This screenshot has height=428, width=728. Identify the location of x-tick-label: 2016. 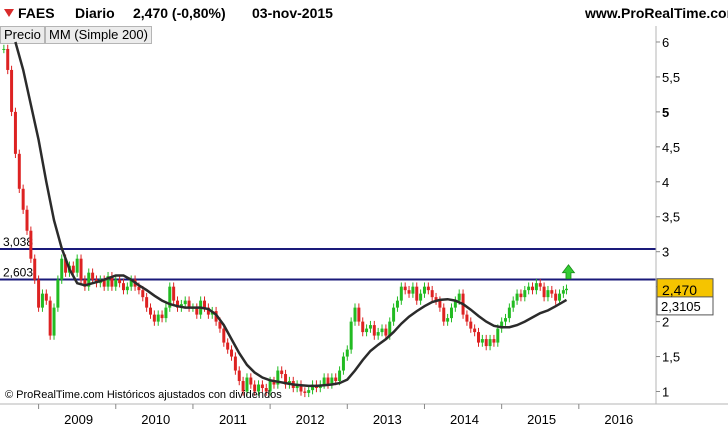
(618, 419).